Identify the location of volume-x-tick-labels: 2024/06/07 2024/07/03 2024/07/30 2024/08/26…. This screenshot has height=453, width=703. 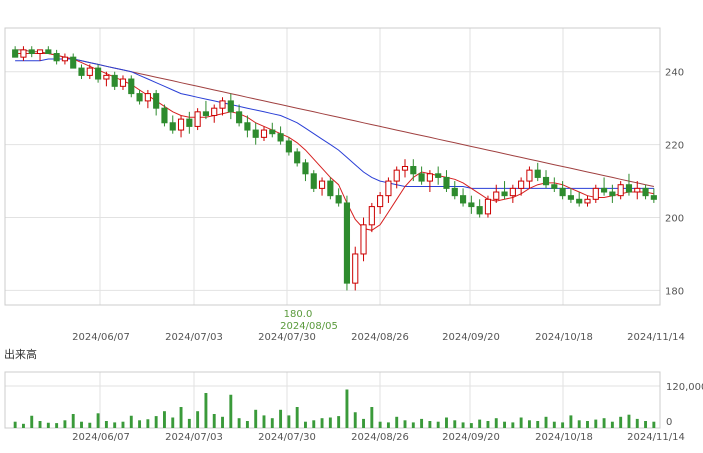
(378, 437).